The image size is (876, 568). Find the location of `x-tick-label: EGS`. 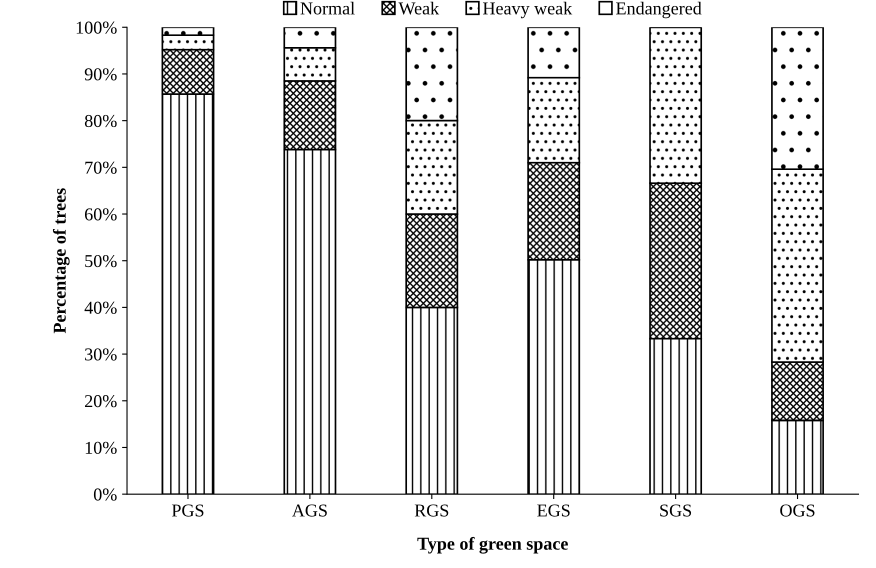

x-tick-label: EGS is located at coordinates (553, 510).